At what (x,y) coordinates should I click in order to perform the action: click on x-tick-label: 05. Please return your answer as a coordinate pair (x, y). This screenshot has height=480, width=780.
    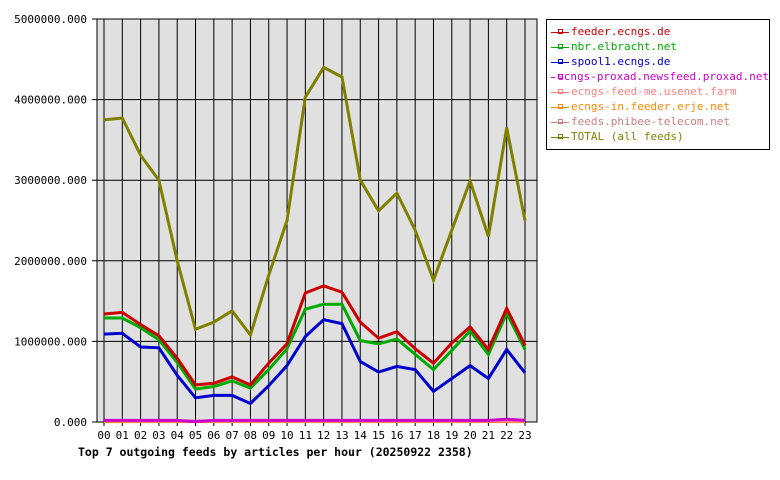
    Looking at the image, I should click on (195, 435).